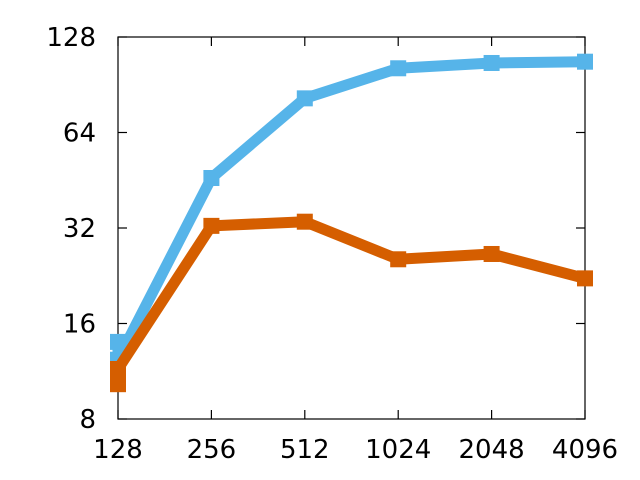 The image size is (640, 480). I want to click on y-tick-label: 16, so click(79, 325).